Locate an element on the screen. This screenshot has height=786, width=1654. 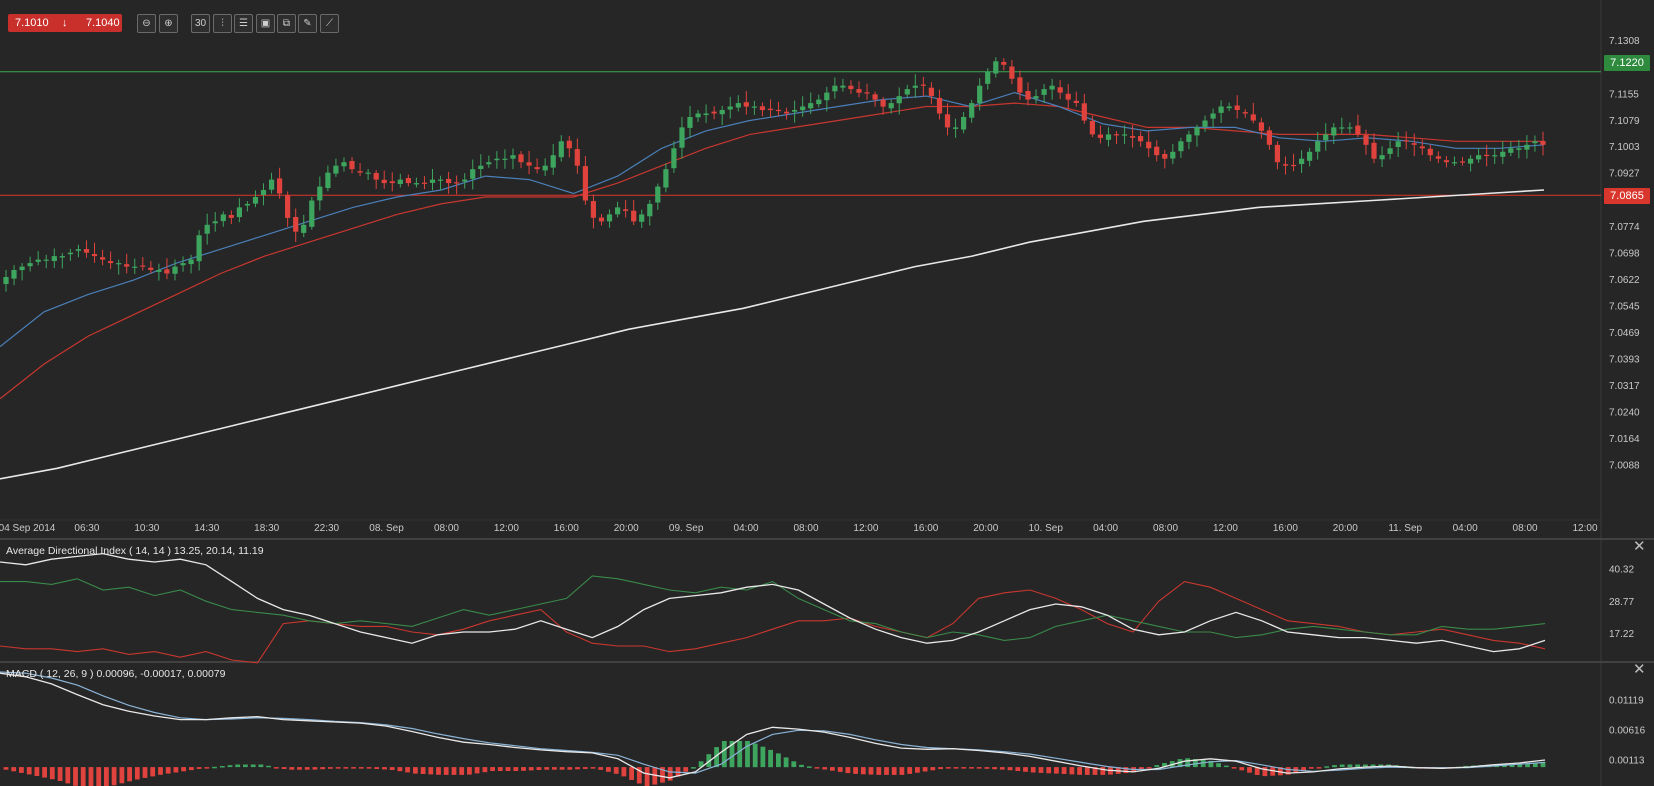
price-tick-label: 7.0088 is located at coordinates (1624, 466).